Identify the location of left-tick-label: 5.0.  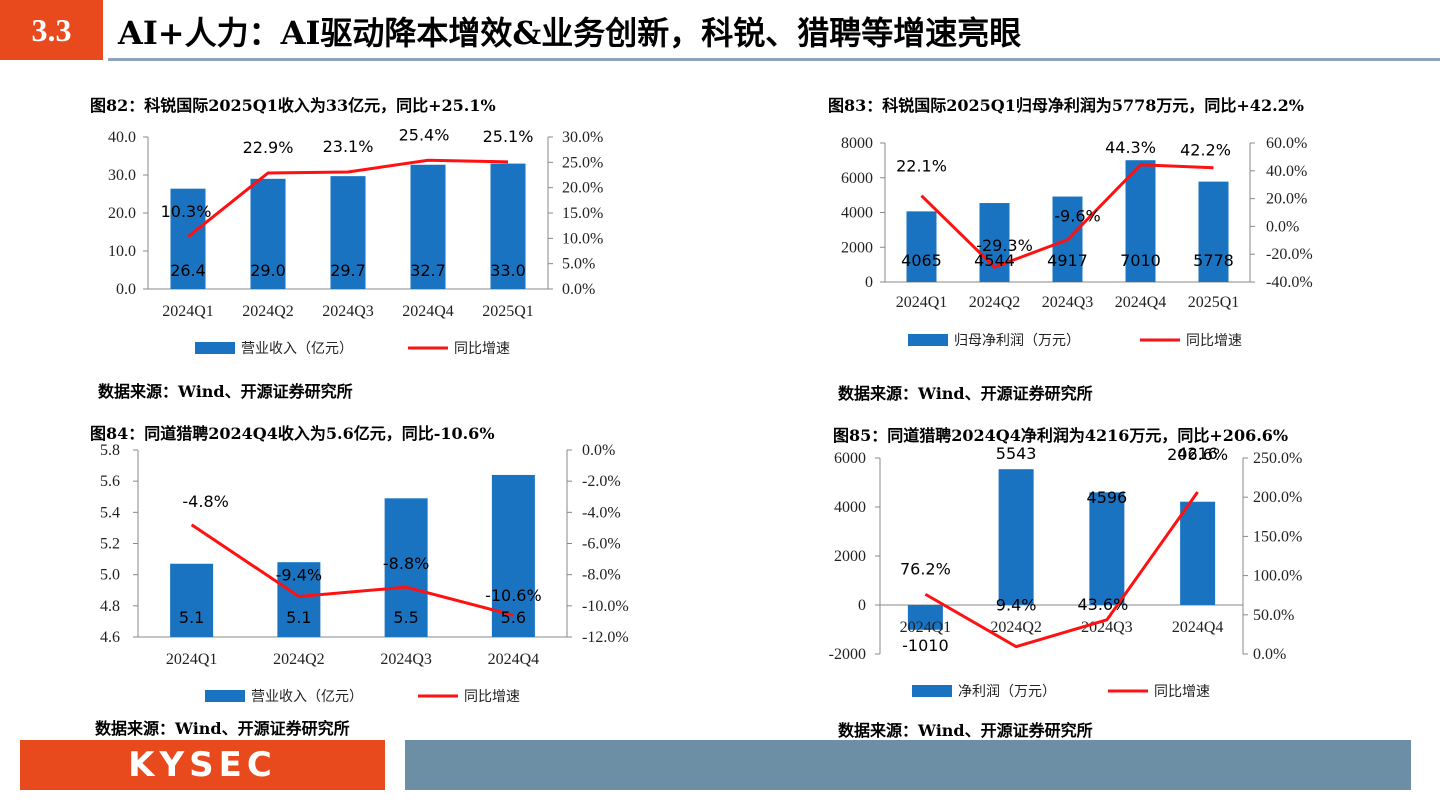
(110, 575).